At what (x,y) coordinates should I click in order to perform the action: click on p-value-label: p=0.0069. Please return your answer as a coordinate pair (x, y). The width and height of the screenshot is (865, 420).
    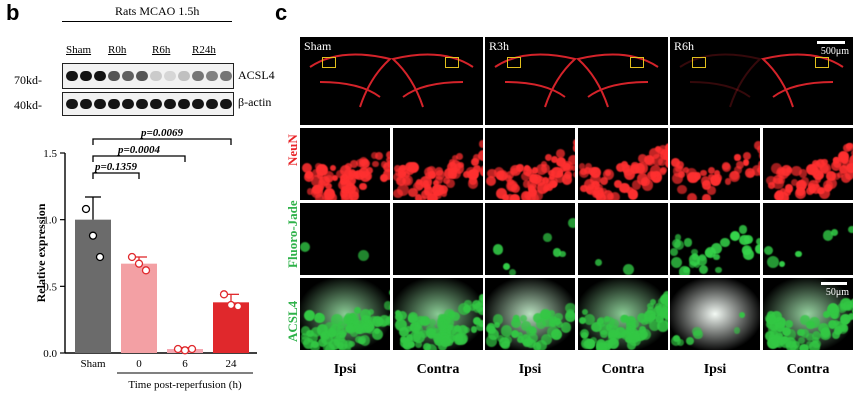
    Looking at the image, I should click on (162, 133).